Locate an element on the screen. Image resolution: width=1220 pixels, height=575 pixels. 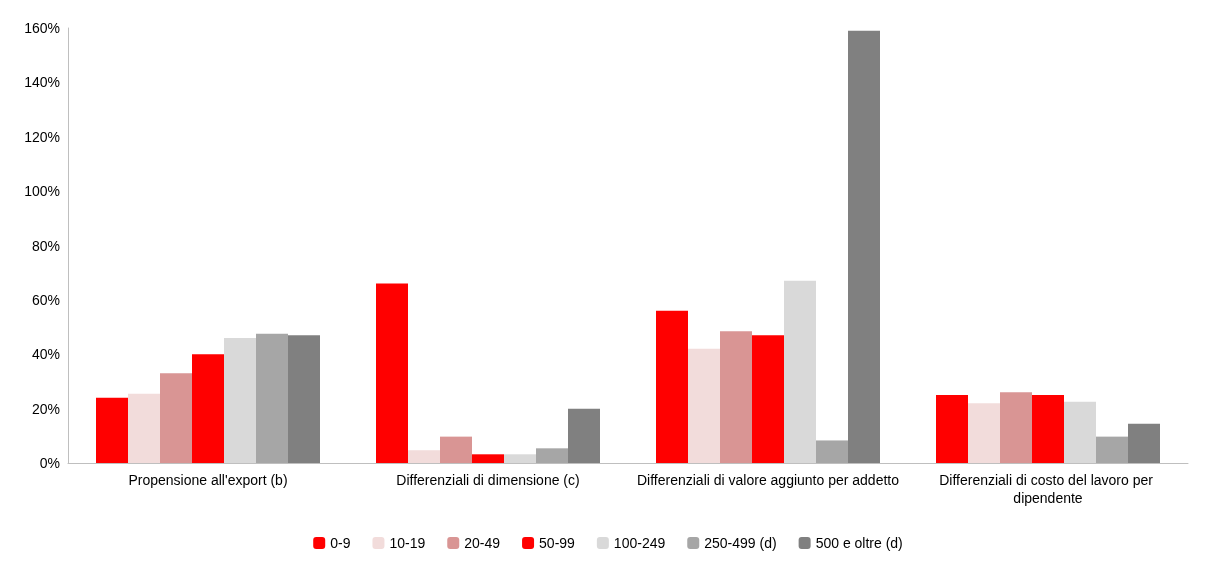
legend-label: 20-49 is located at coordinates (482, 543).